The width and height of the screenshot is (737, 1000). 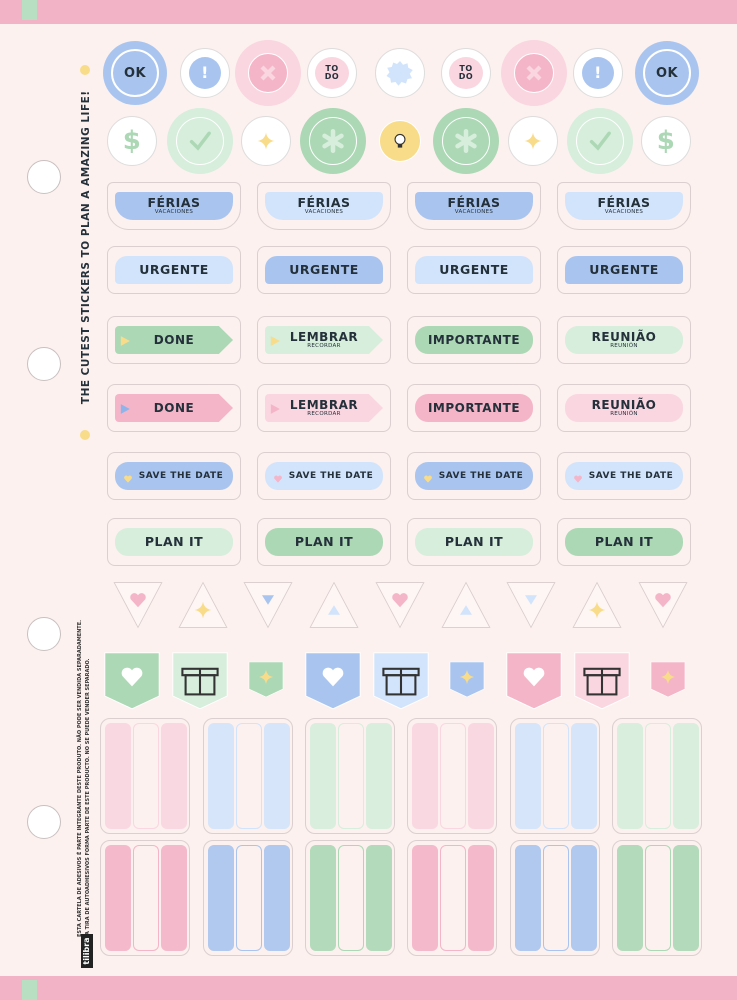 I want to click on circle-sticker: !, so click(x=598, y=73).